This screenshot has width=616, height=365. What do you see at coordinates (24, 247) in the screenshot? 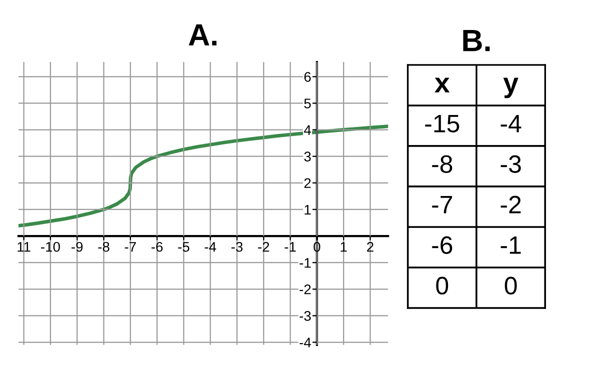
I see `x-tick-label: 11` at bounding box center [24, 247].